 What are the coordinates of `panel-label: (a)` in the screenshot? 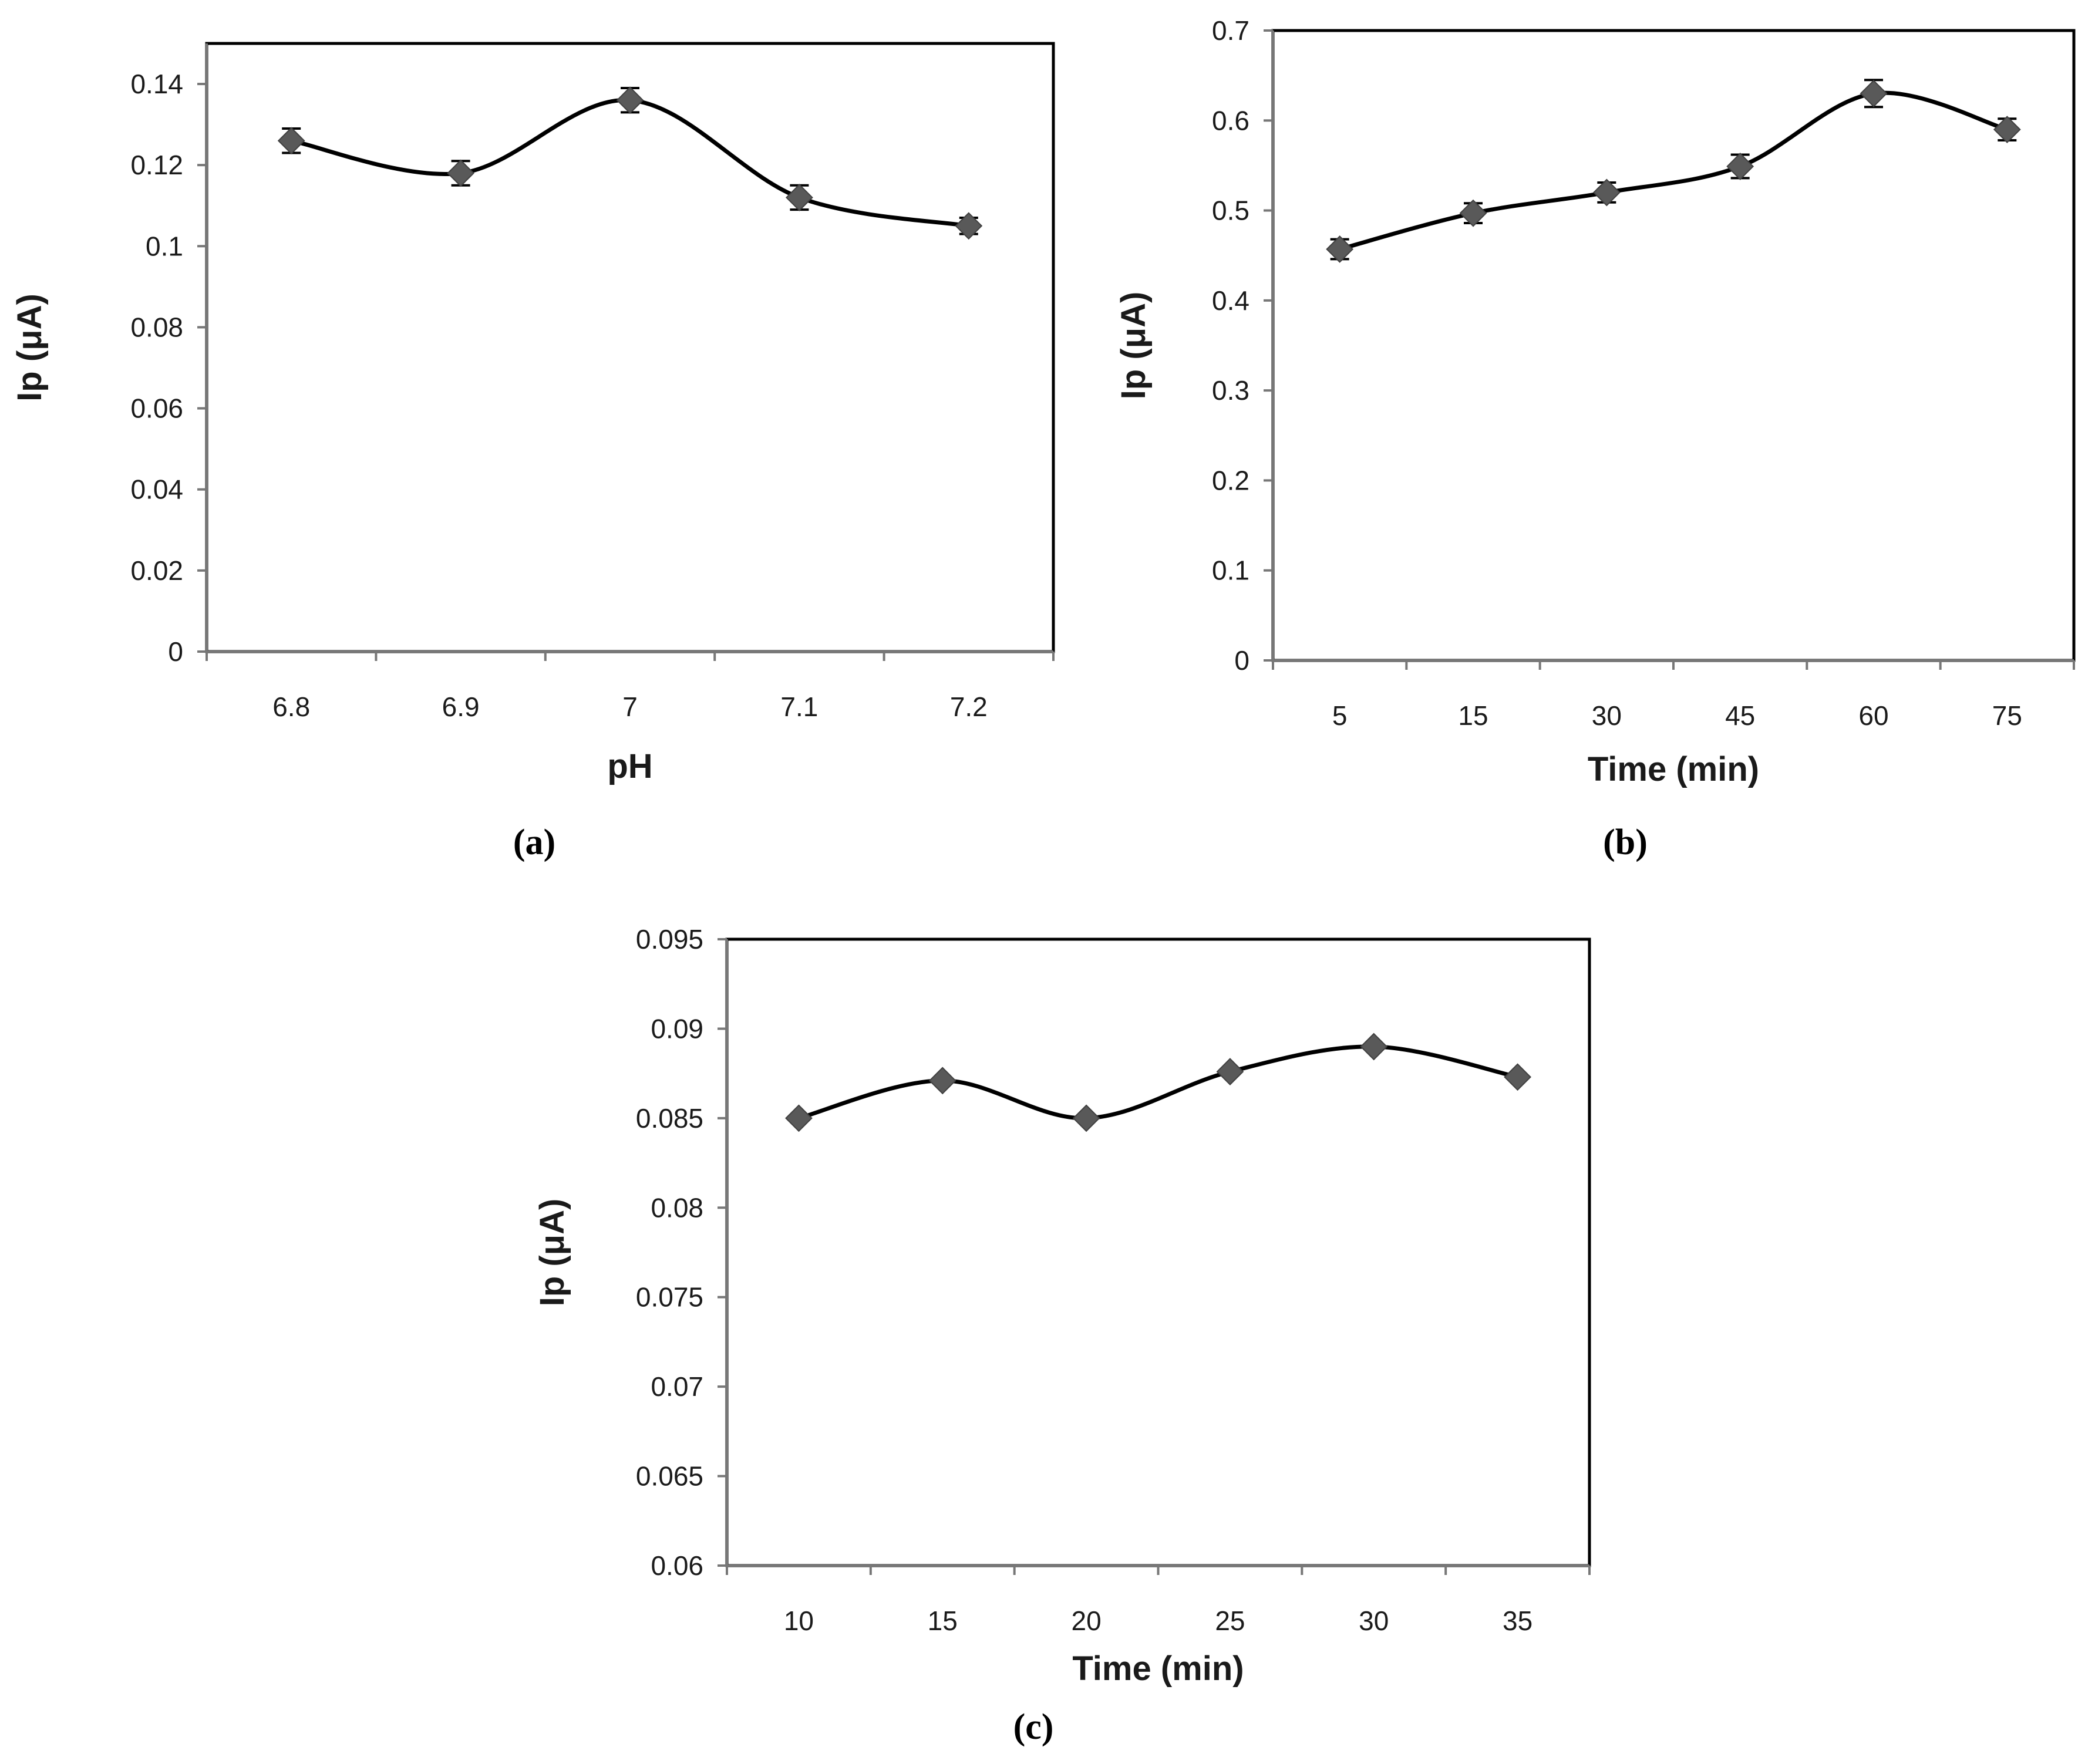 It's located at (534, 842).